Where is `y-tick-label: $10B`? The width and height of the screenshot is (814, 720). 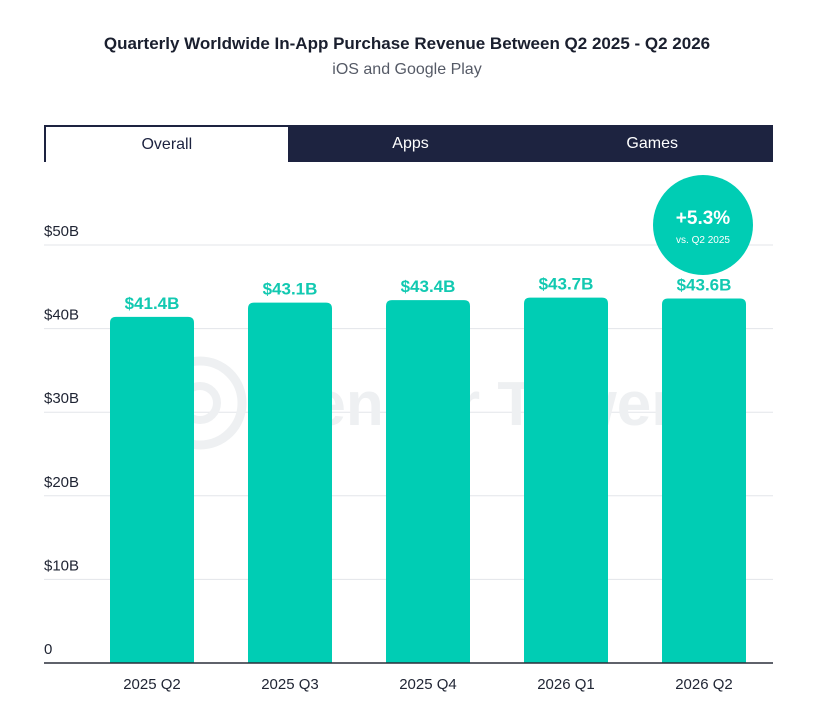 y-tick-label: $10B is located at coordinates (61, 565).